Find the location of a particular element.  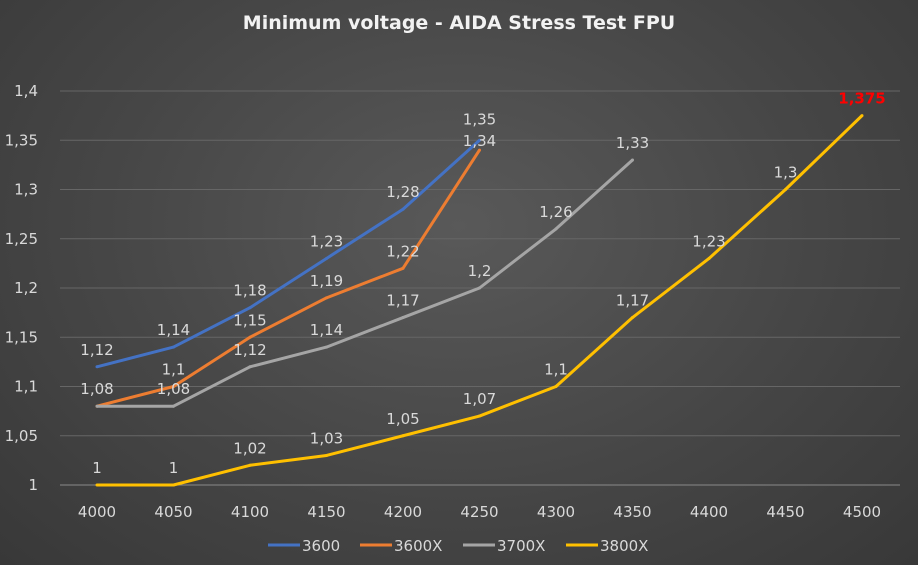

y-tick-label: 1,2 is located at coordinates (26, 288).